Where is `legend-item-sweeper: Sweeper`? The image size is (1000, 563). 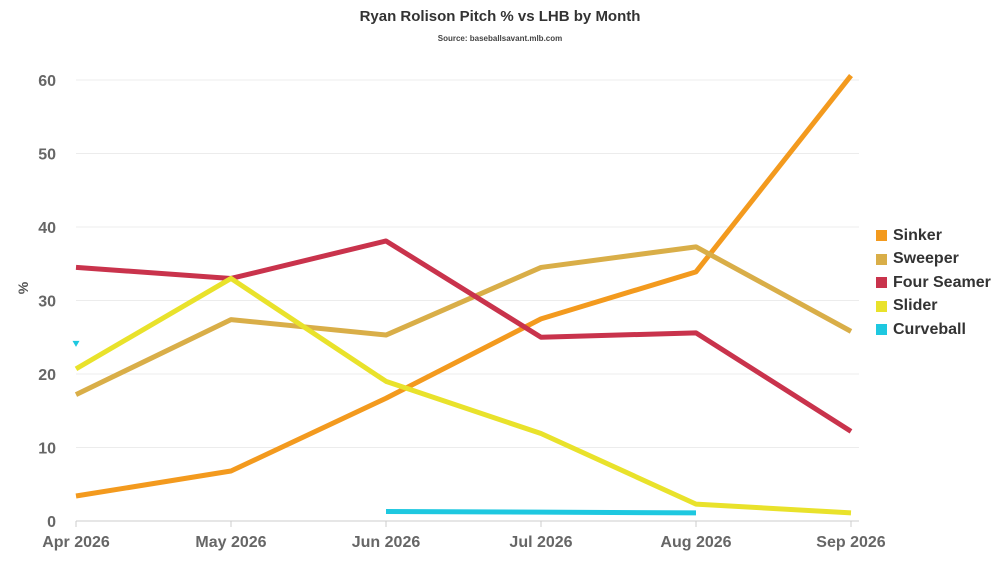 legend-item-sweeper: Sweeper is located at coordinates (933, 260).